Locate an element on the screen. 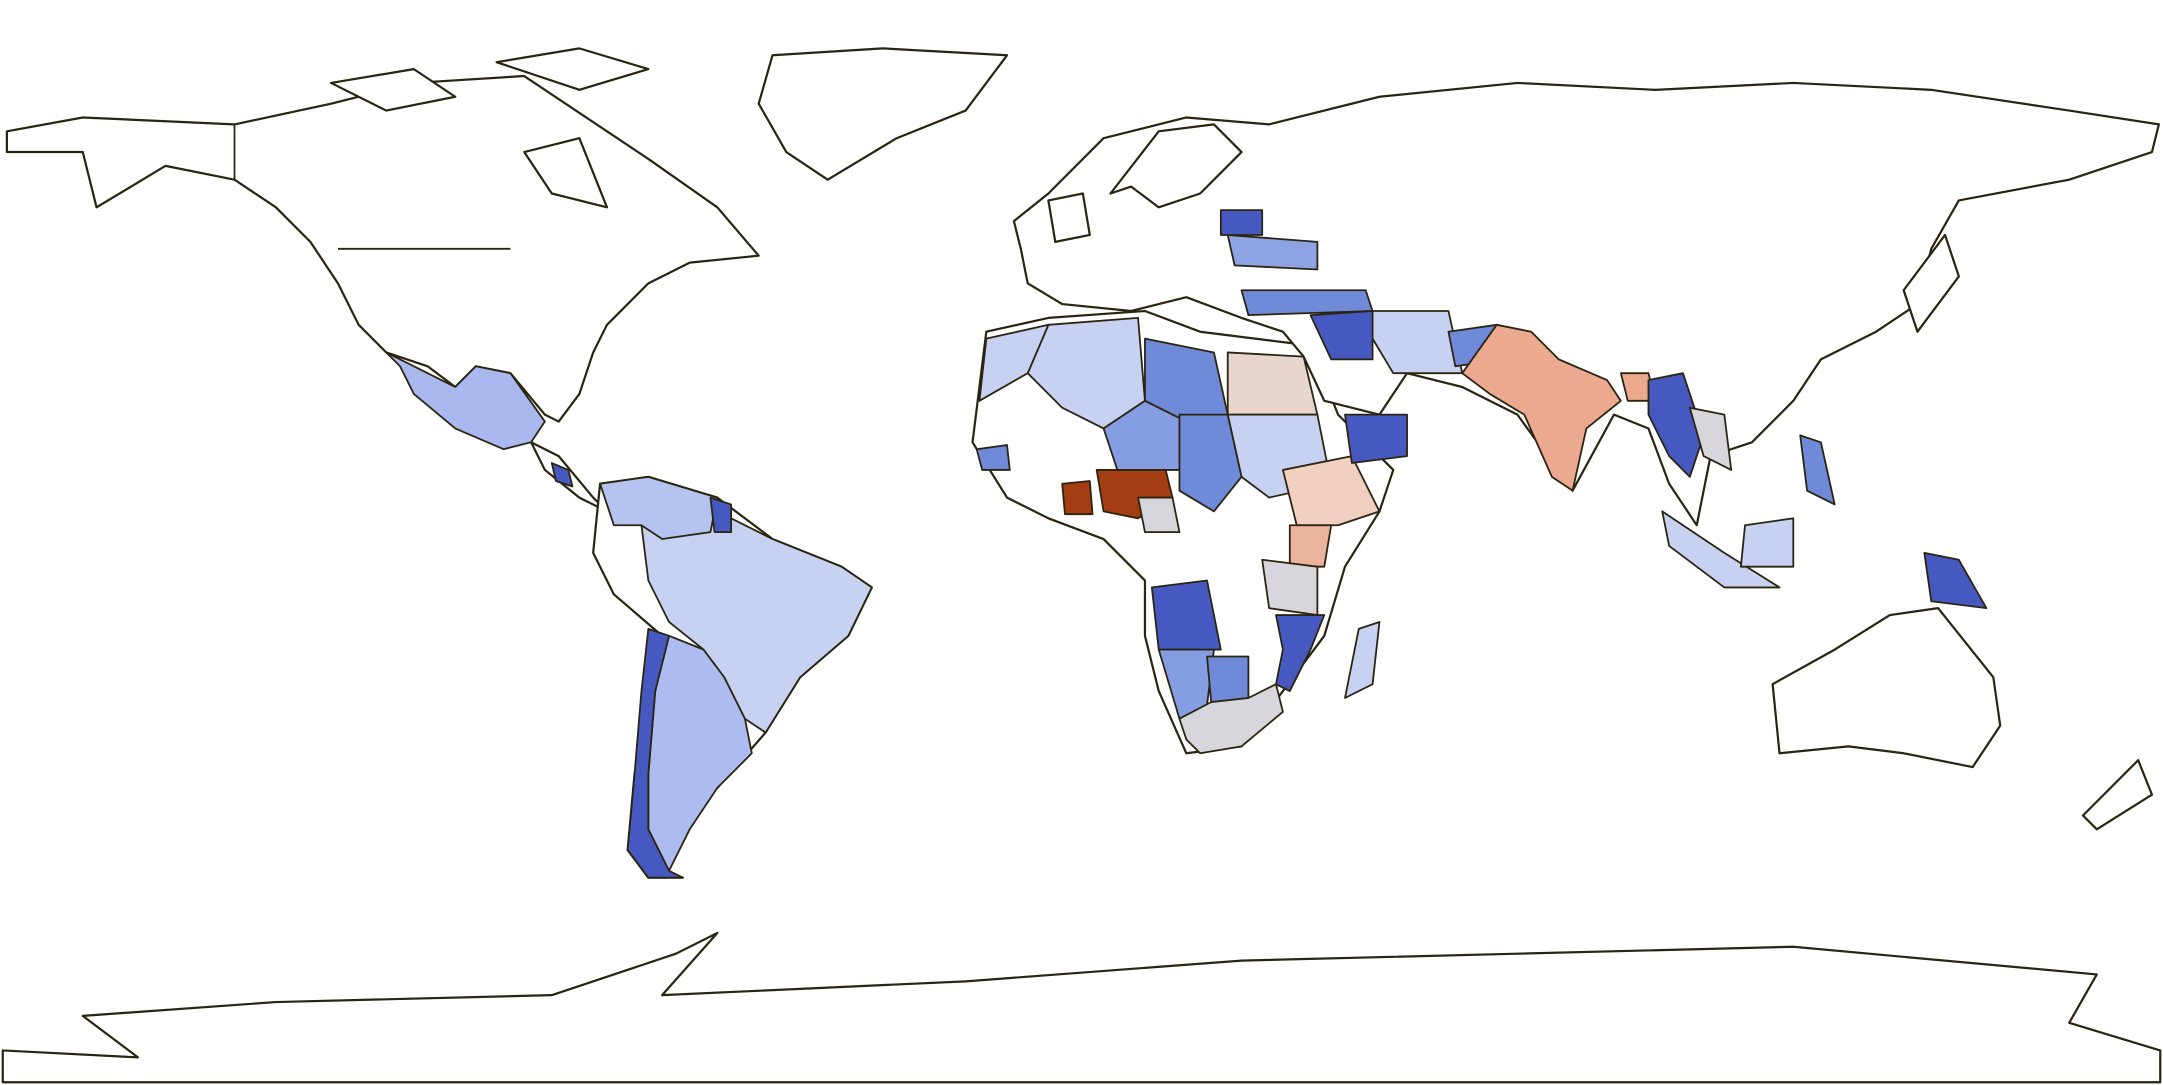  japan is located at coordinates (1931, 283).